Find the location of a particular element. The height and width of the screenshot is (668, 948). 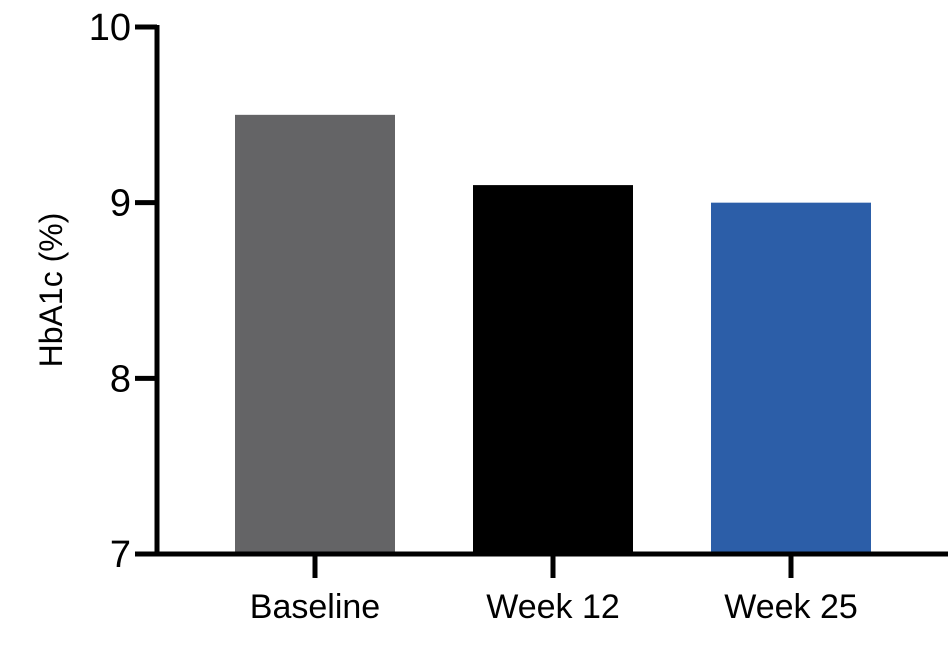

y-axis-label: HbA1c (%) is located at coordinates (51, 290).